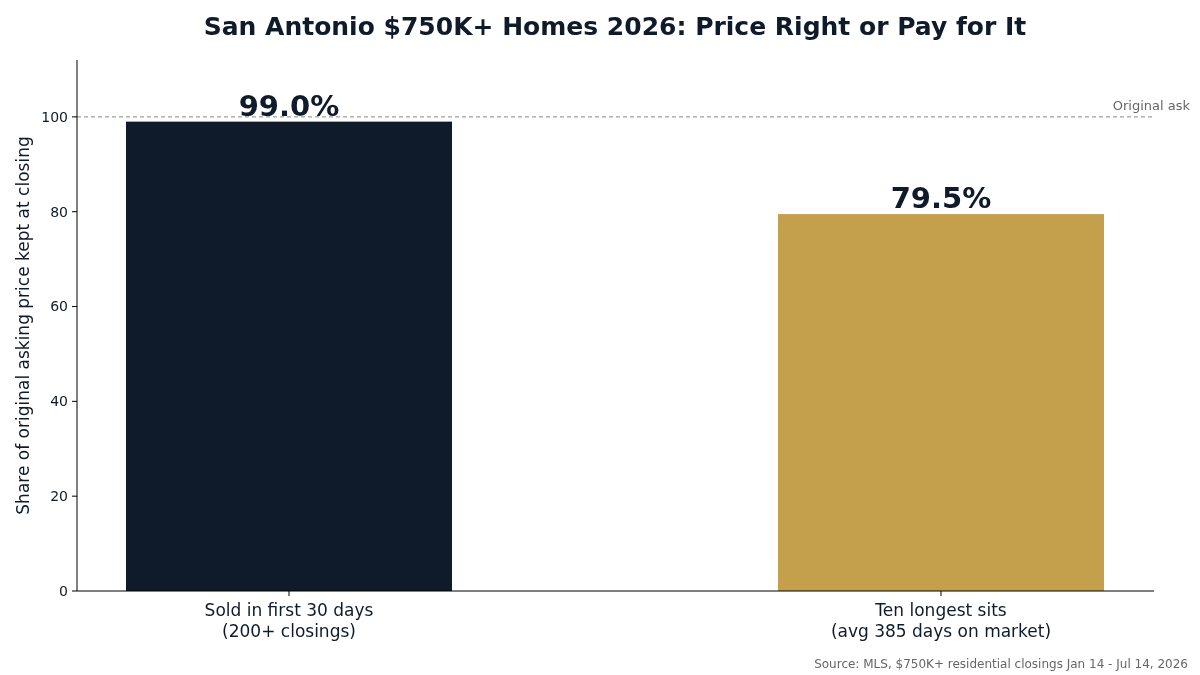 The image size is (1200, 675). Describe the element at coordinates (63, 590) in the screenshot. I see `y-tick-label: 0` at that location.